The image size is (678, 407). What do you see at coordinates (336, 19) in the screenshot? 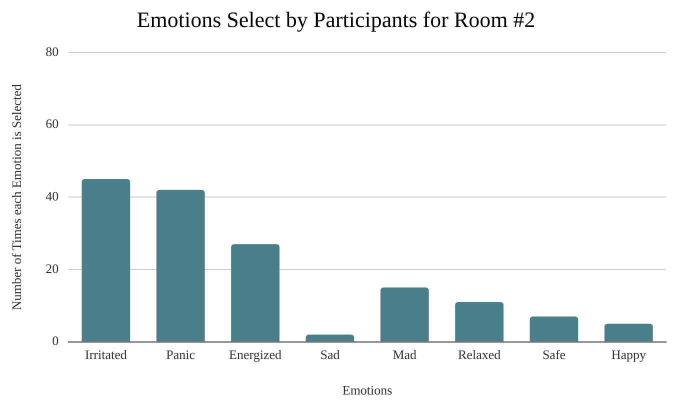
I see `chart-title: Emotions Select by Participants for Room #2` at bounding box center [336, 19].